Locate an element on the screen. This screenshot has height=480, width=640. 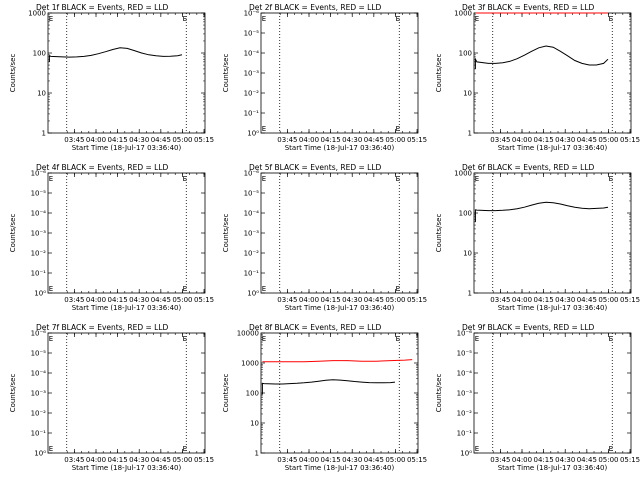
panel-title: Det 1f BLACK = Events, RED = LLD is located at coordinates (102, 7).